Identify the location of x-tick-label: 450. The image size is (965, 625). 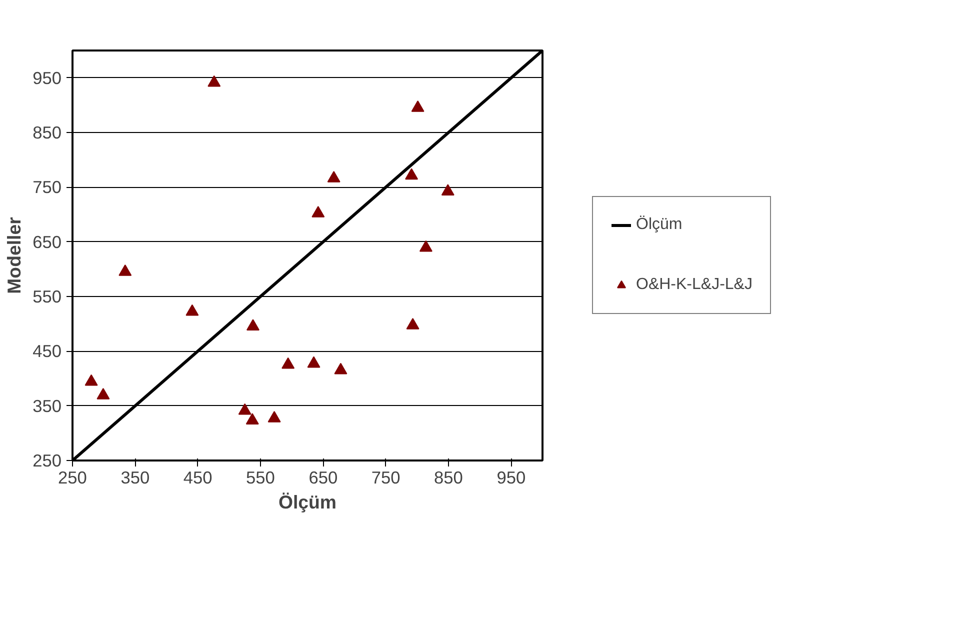
(197, 478).